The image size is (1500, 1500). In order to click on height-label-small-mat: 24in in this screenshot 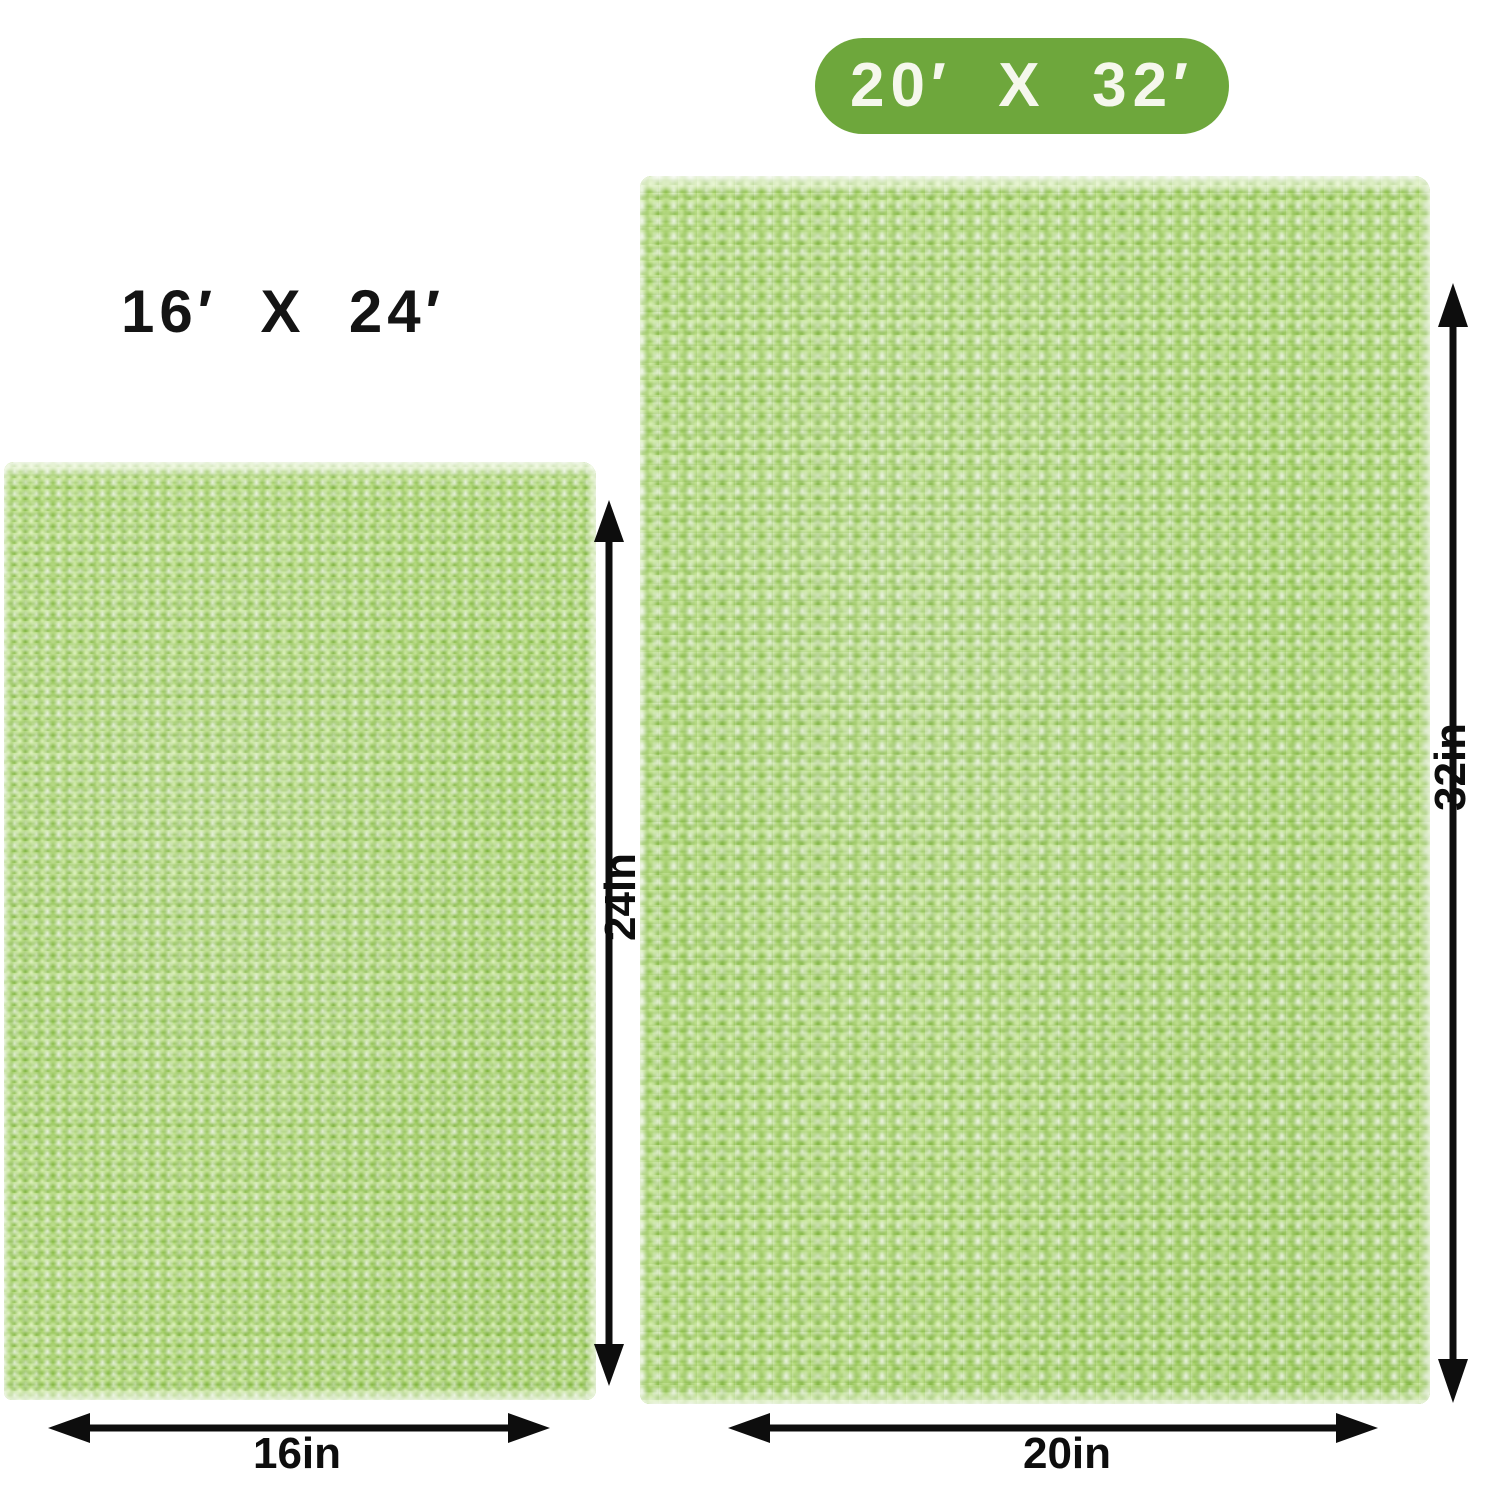, I will do `click(620, 897)`.